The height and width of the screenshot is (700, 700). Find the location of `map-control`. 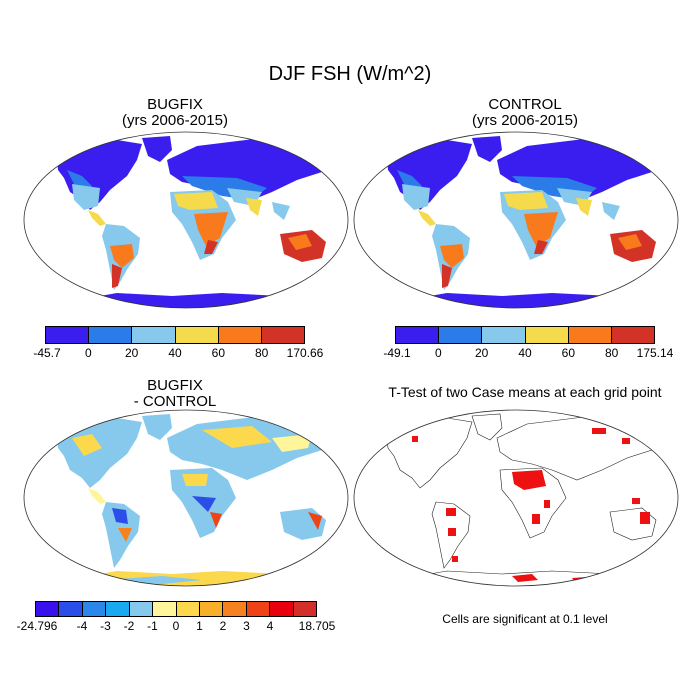

map-control is located at coordinates (516, 220).